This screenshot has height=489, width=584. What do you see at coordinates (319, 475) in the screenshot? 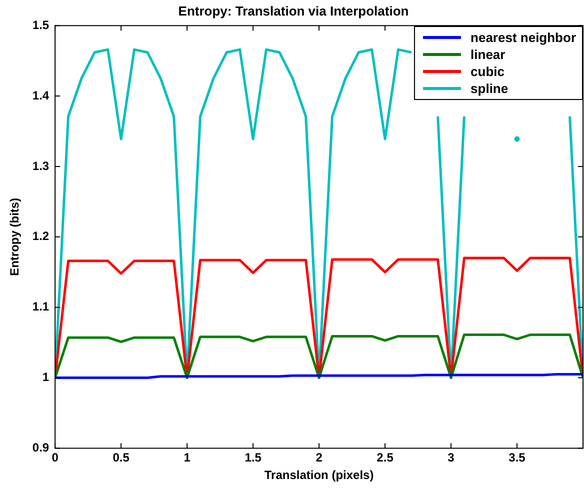
I see `x-axis-title: Translation (pixels)` at bounding box center [319, 475].